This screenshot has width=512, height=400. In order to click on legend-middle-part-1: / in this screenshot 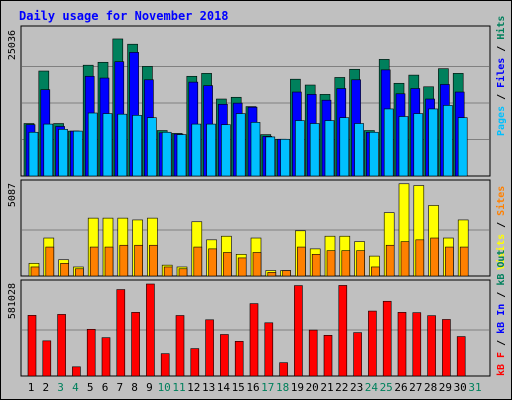, I will do `click(501, 225)`.